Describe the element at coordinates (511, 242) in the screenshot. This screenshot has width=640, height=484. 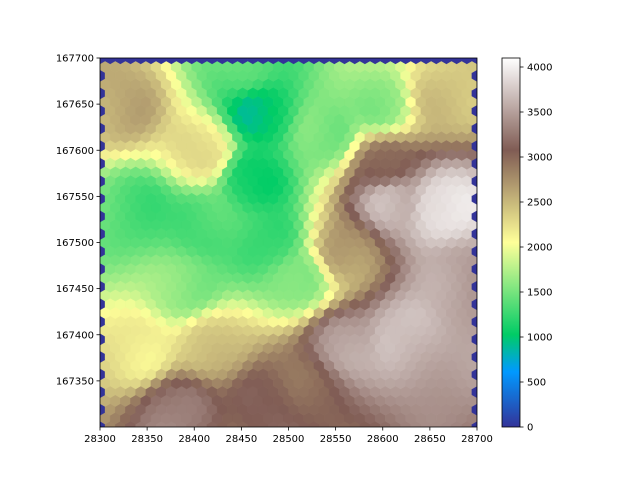
I see `colorbar` at that location.